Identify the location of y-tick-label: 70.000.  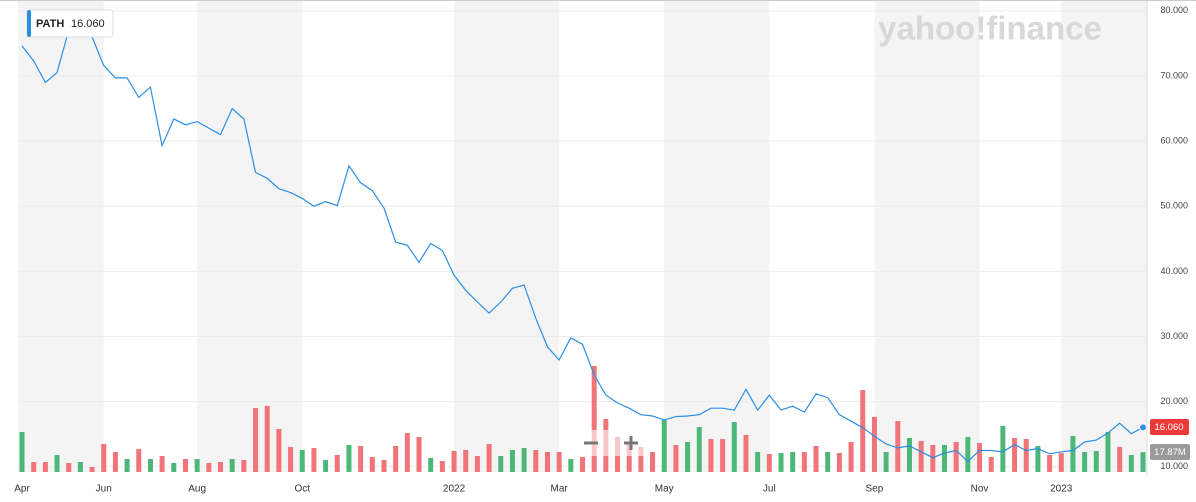
(1174, 75).